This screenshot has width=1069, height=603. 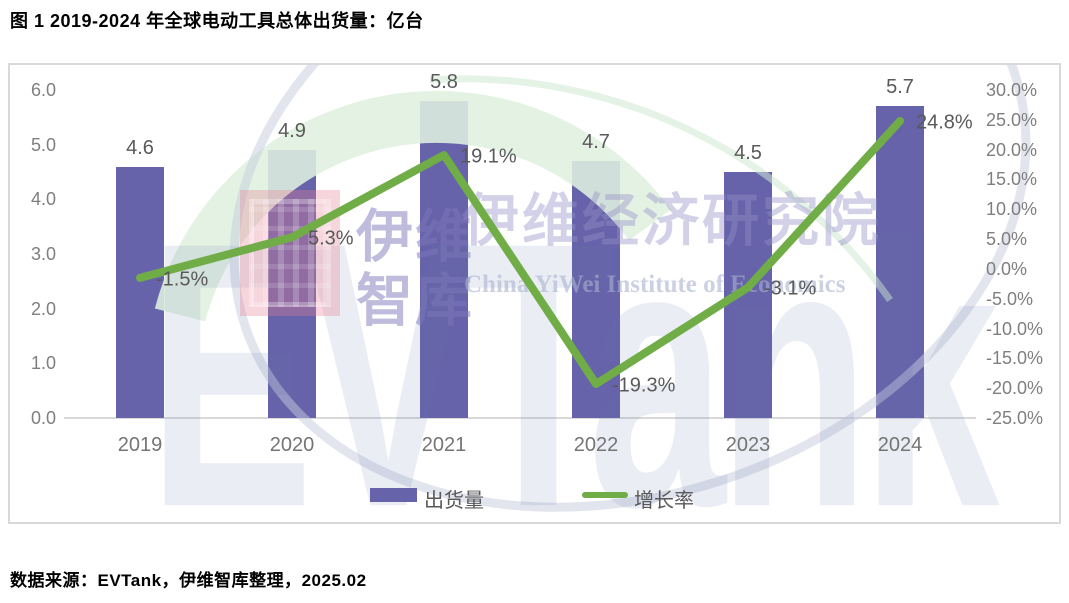 What do you see at coordinates (1015, 388) in the screenshot?
I see `y-axis-right-tick: -20.0%` at bounding box center [1015, 388].